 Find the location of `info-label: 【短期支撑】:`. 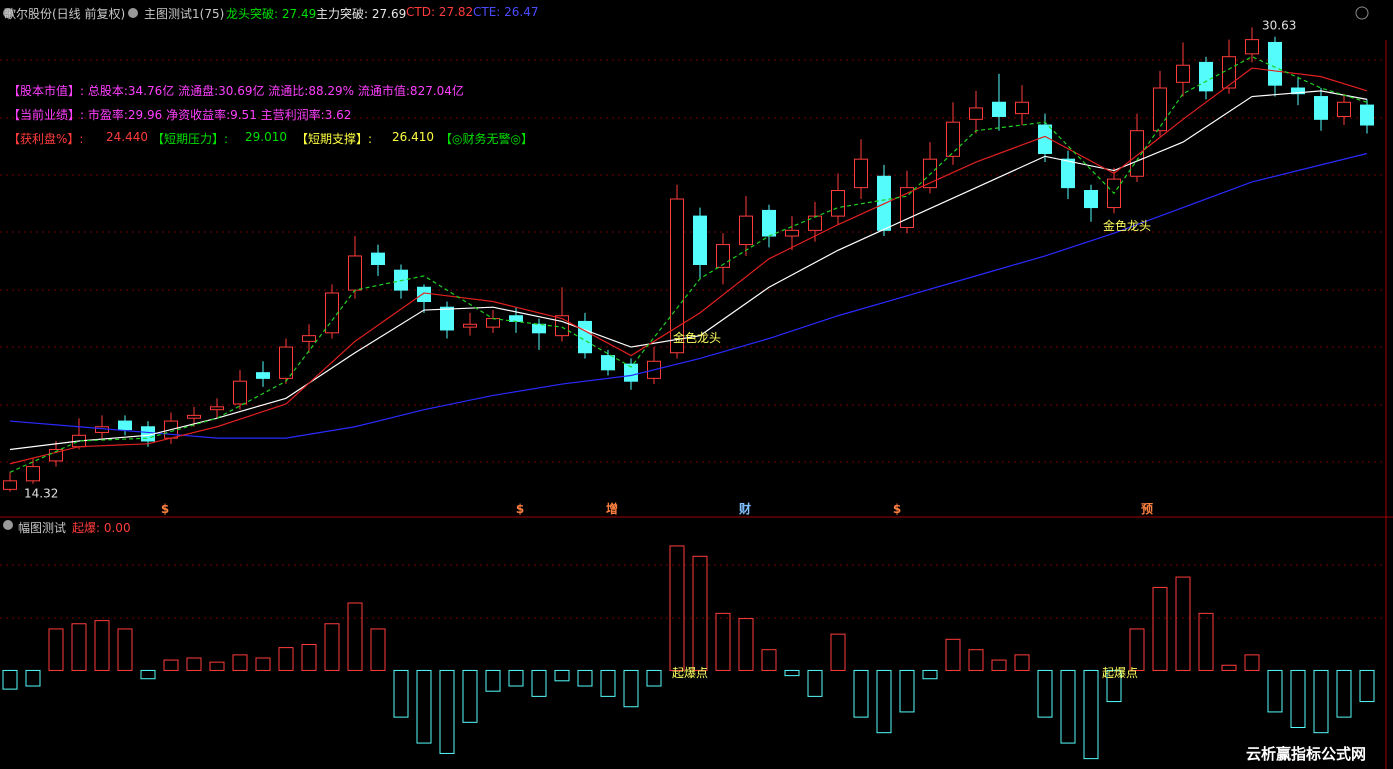

info-label: 【短期支撑】: is located at coordinates (334, 139).